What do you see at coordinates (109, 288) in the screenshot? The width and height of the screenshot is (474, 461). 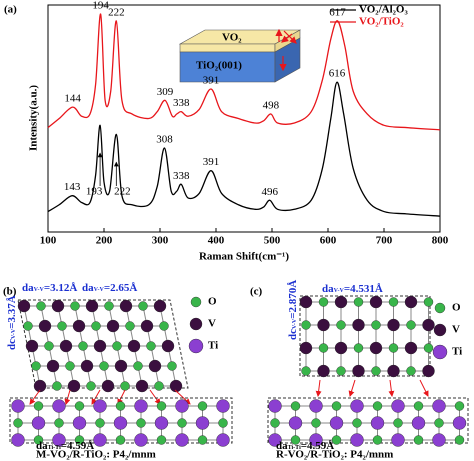 I see `distance-label: daV-V=2.65Å` at bounding box center [109, 288].